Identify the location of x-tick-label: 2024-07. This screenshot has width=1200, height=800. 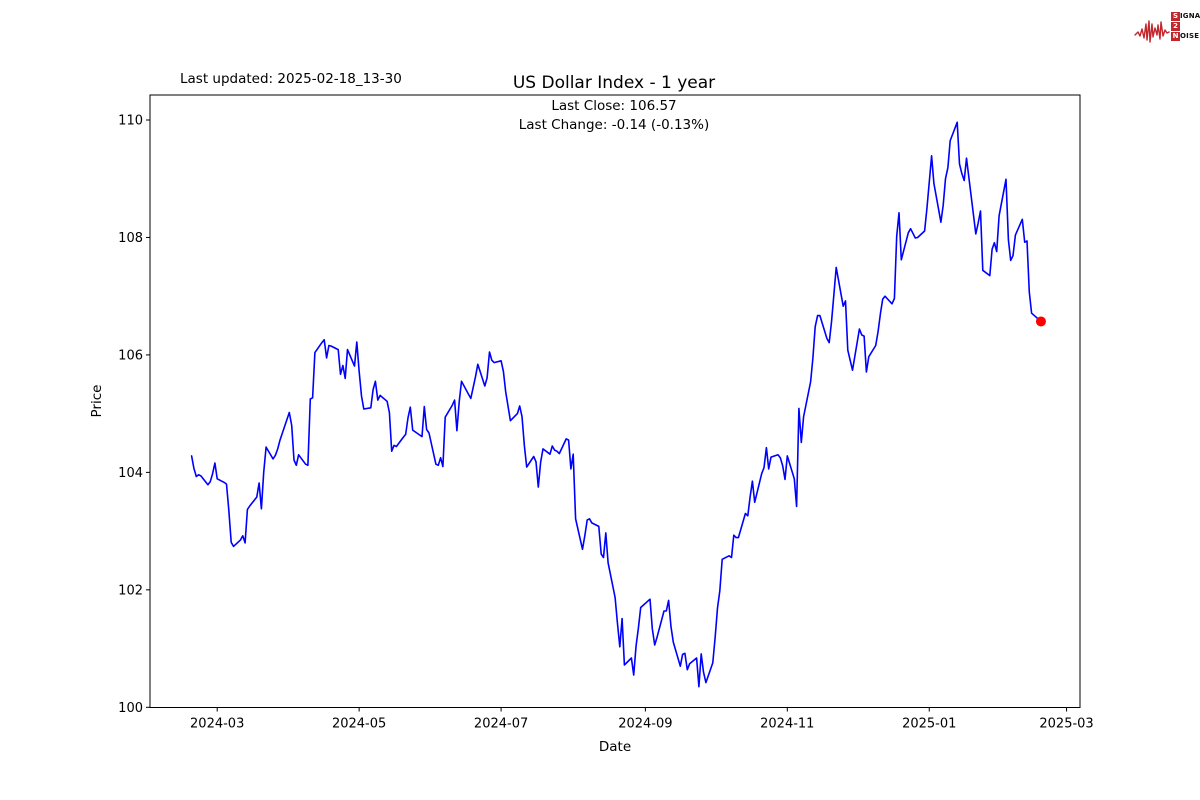
(501, 724).